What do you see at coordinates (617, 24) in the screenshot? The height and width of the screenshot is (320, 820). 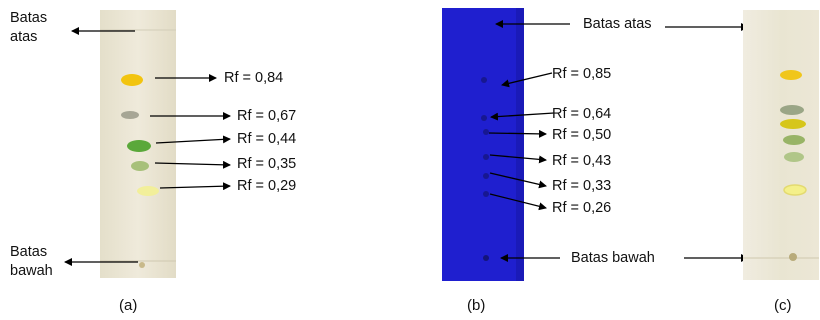 I see `label-b-top: Batas atas` at bounding box center [617, 24].